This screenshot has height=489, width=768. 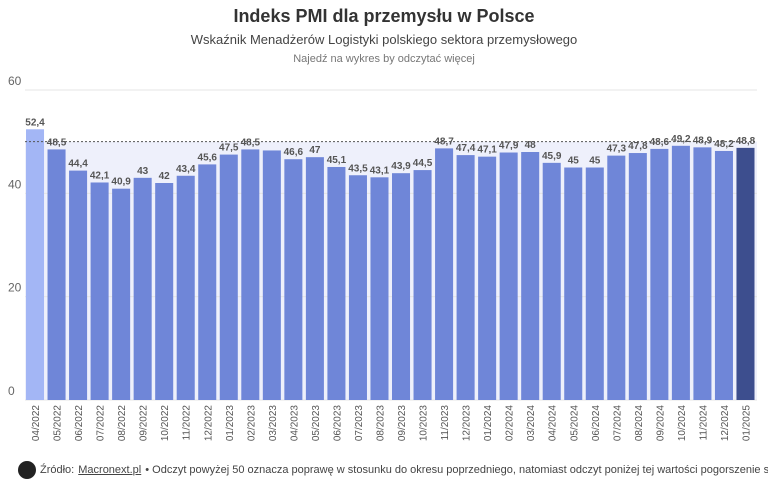 I want to click on chart-hint: Najedź na wykres by odczytać więcej, so click(x=384, y=59).